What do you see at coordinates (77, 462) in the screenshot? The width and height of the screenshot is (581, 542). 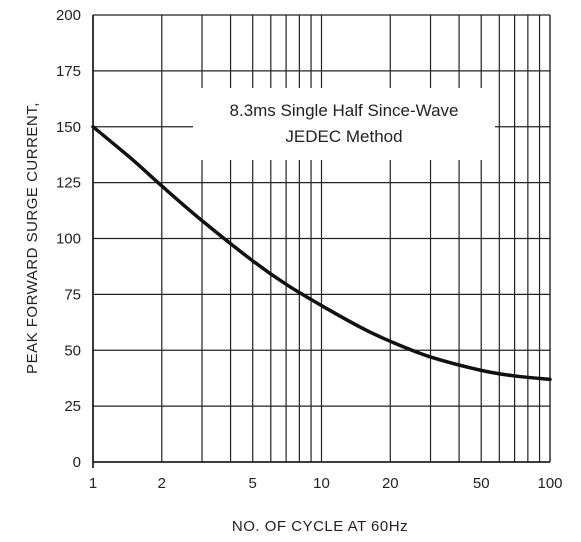 I see `y-tick-label: 0` at bounding box center [77, 462].